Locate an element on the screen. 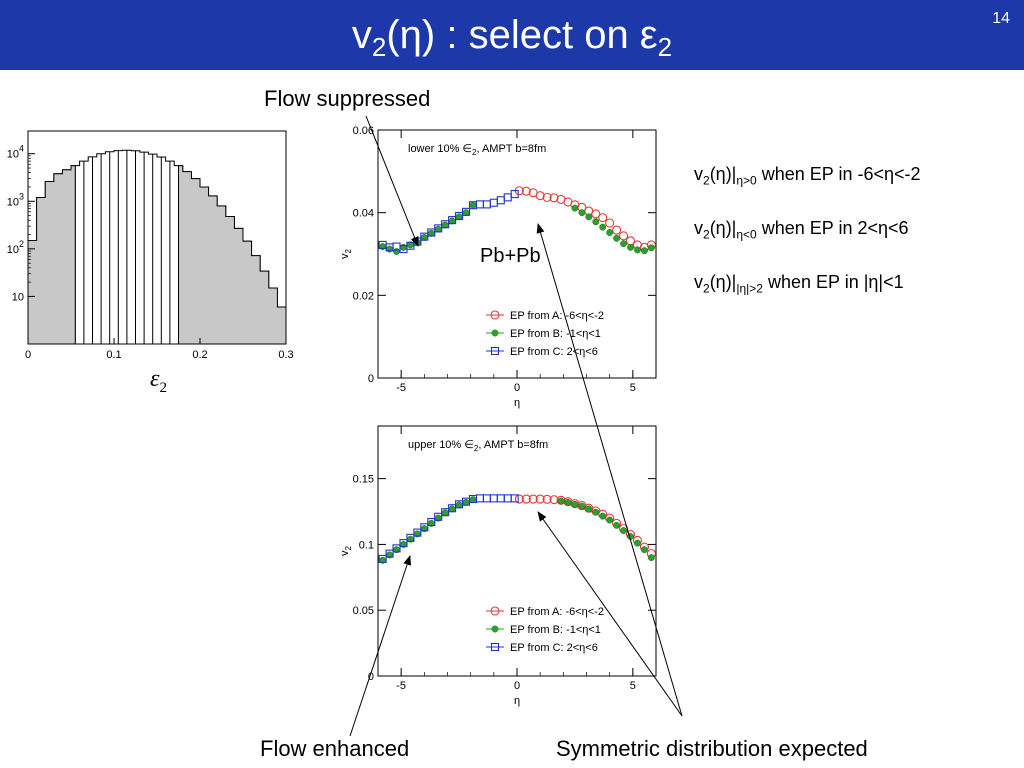 This screenshot has width=1024, height=768. legend-label: EP from C: 2<η<6 is located at coordinates (554, 352).